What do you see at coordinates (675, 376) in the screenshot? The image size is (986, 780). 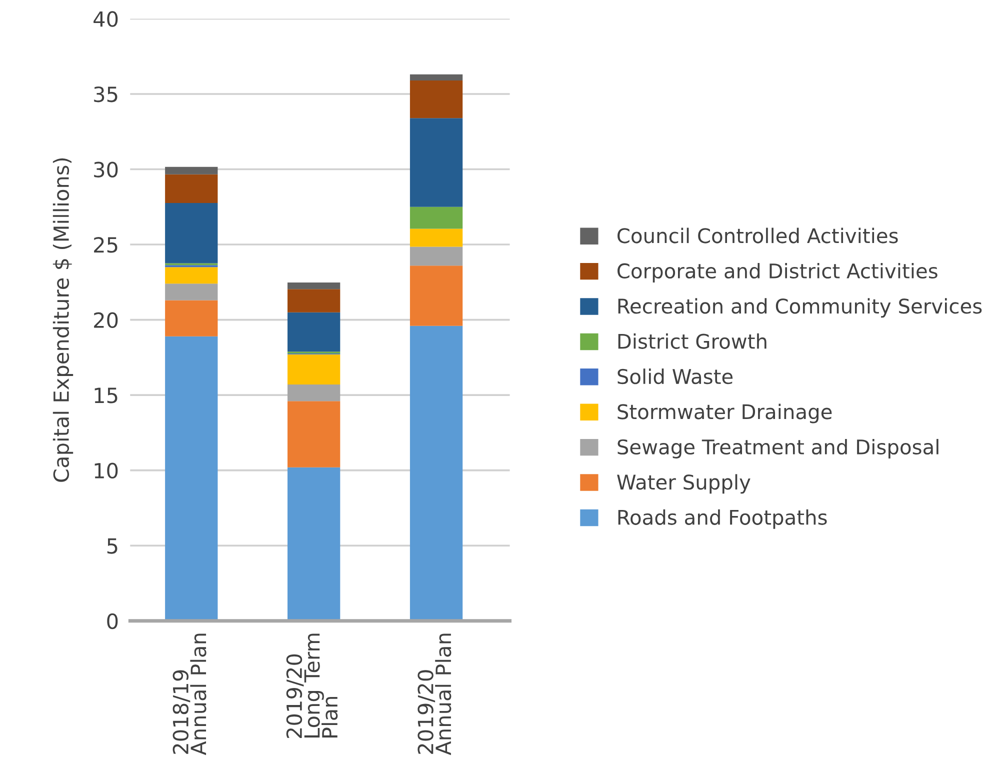 I see `legend-label: Solid Waste` at bounding box center [675, 376].